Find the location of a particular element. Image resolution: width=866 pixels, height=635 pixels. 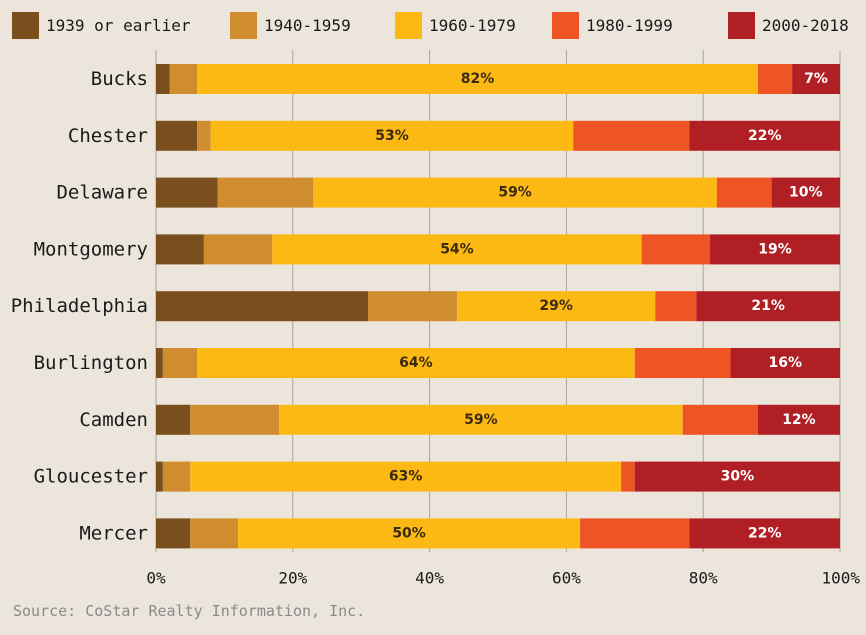

data-label: 21% is located at coordinates (768, 306).